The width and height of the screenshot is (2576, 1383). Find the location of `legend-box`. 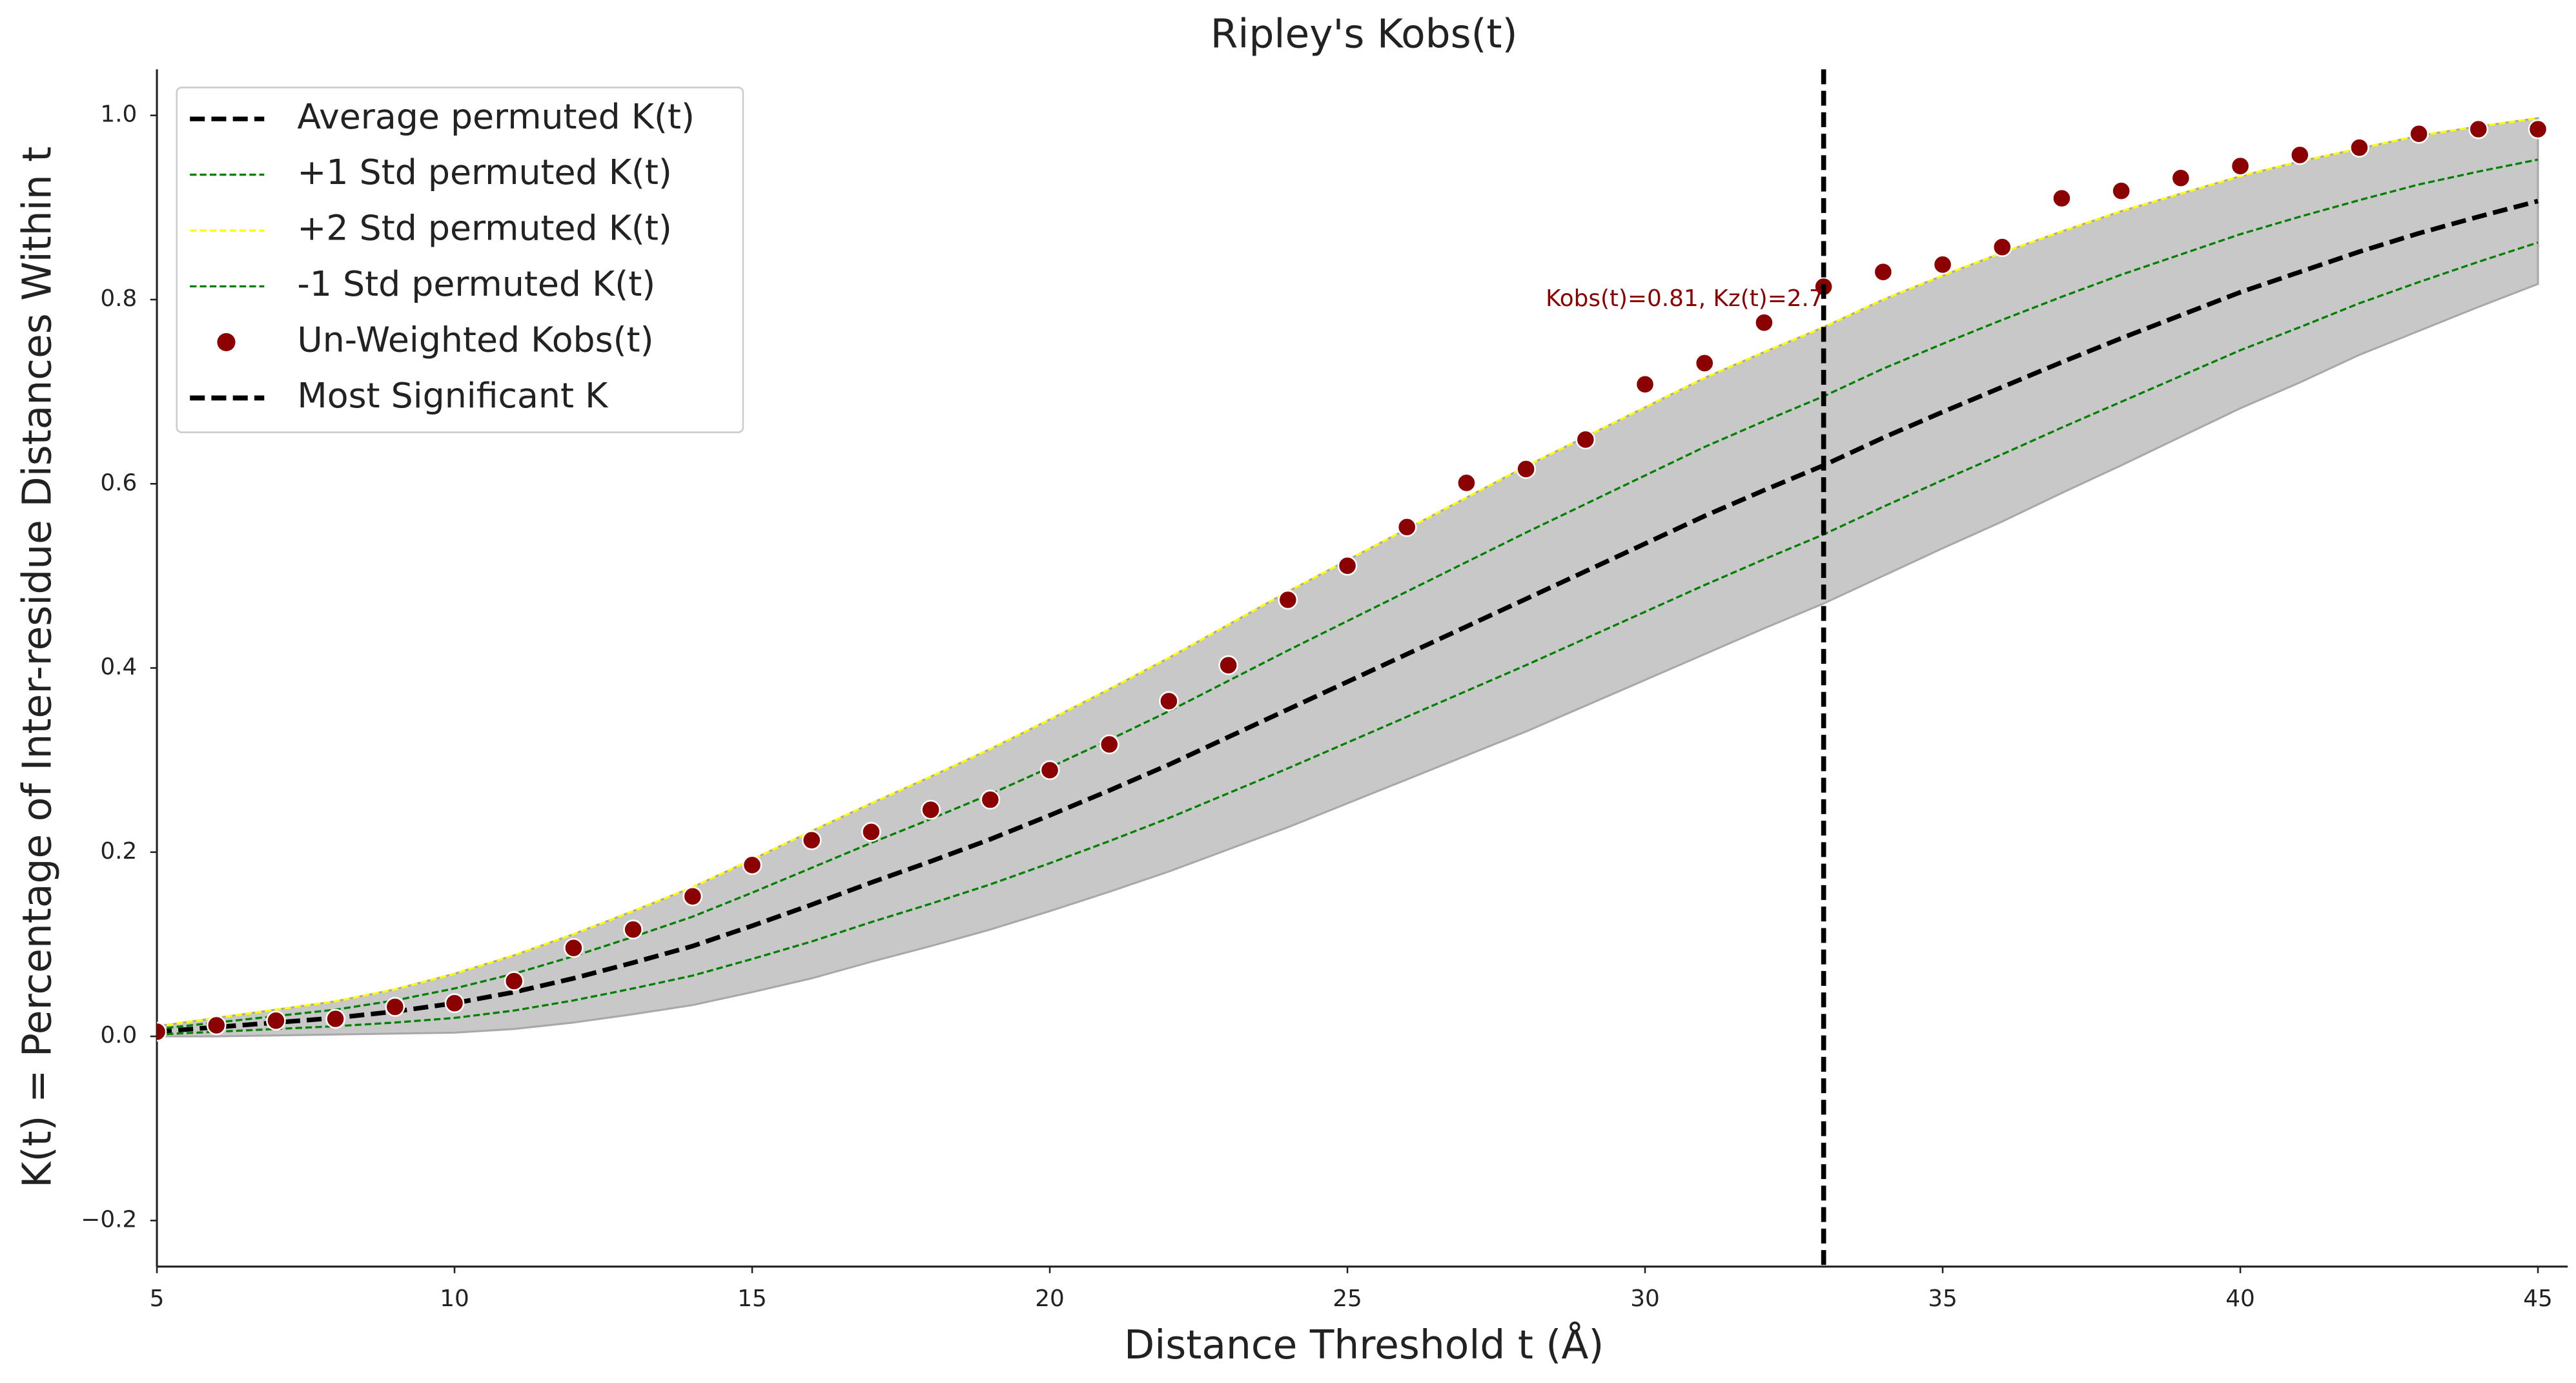

legend-box is located at coordinates (460, 260).